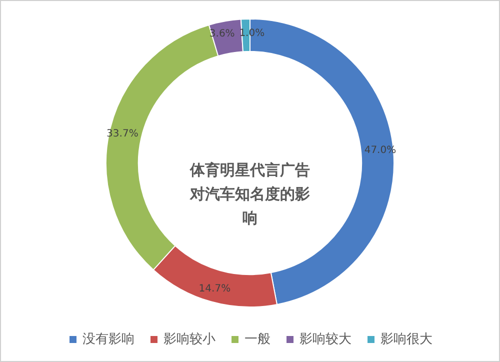 This screenshot has height=362, width=500. I want to click on legend-label: 影响较小, so click(190, 339).